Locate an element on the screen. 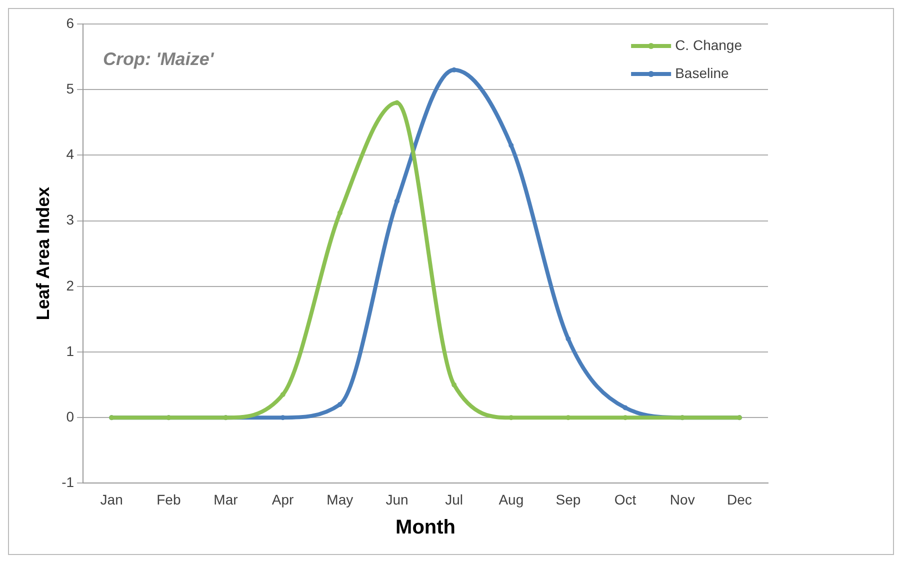  x-tick-label: Oct is located at coordinates (625, 499).